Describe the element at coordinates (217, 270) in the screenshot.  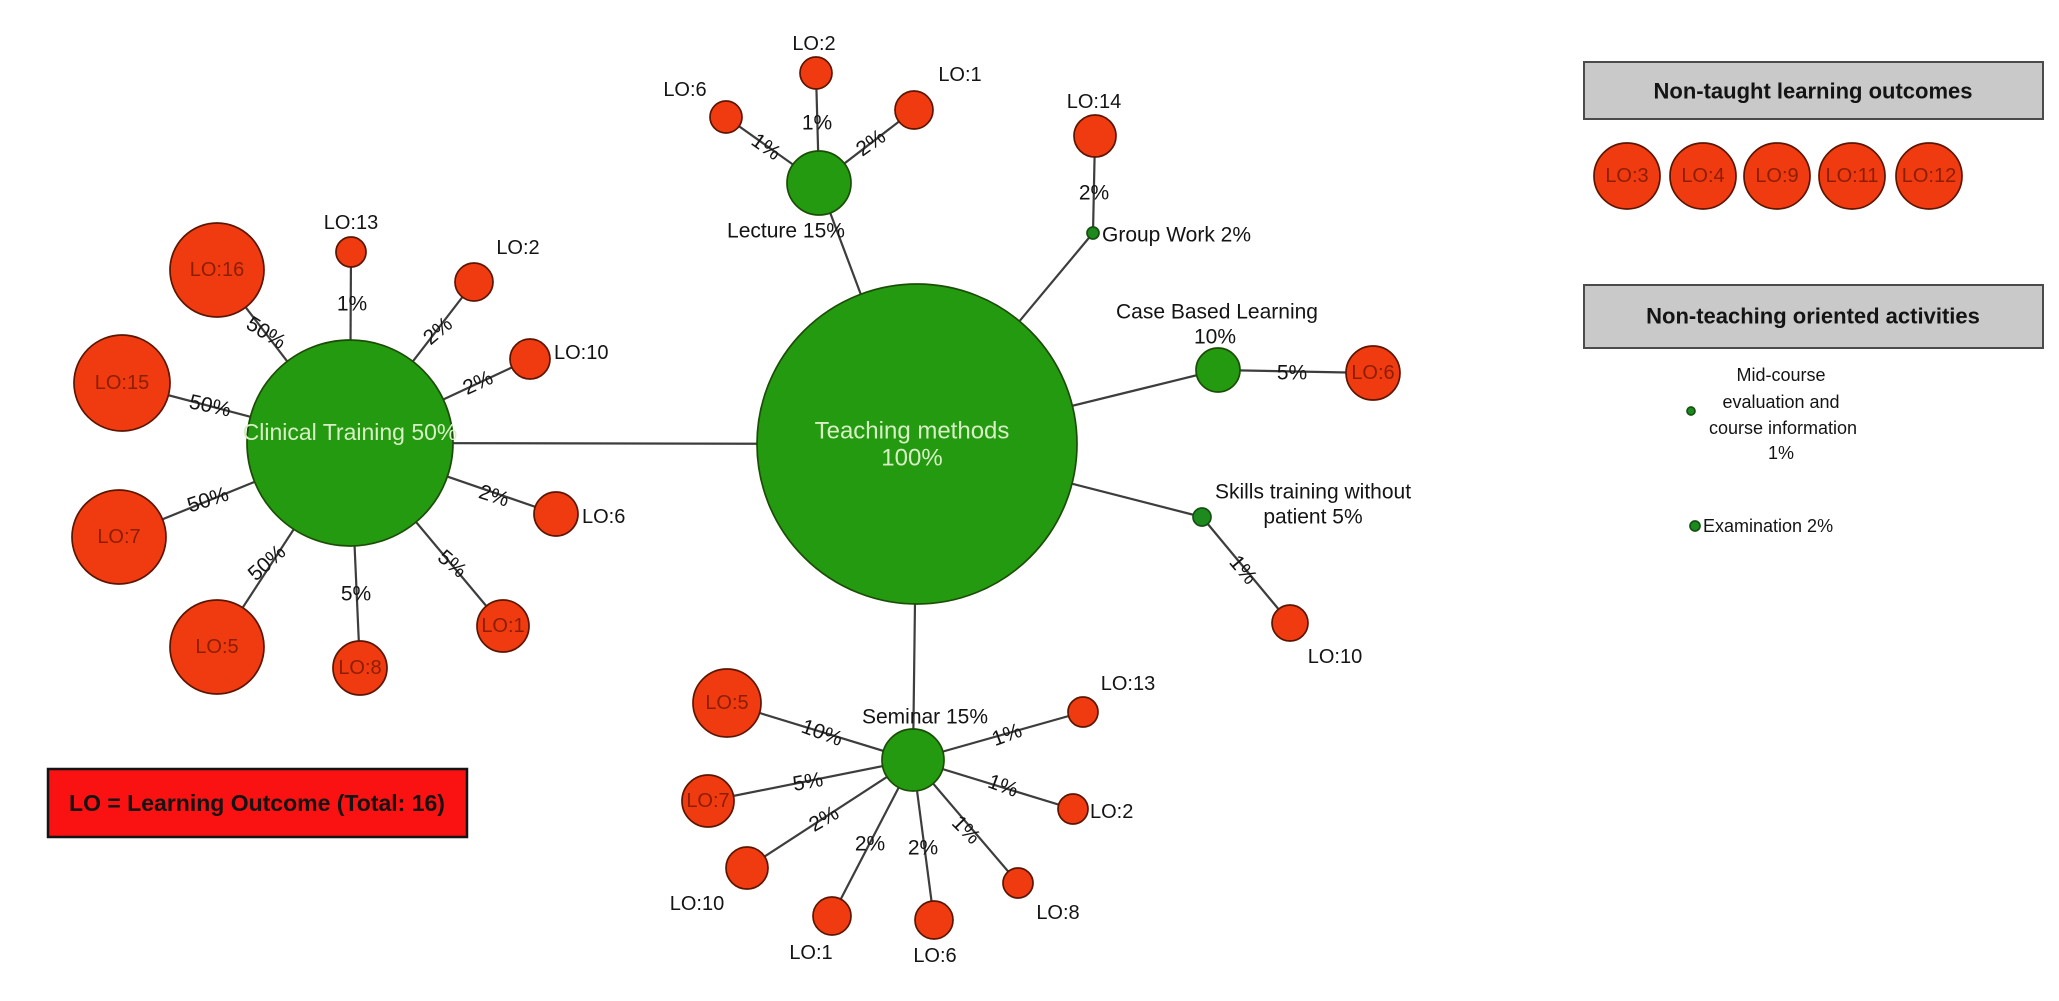
I see `node-c16` at that location.